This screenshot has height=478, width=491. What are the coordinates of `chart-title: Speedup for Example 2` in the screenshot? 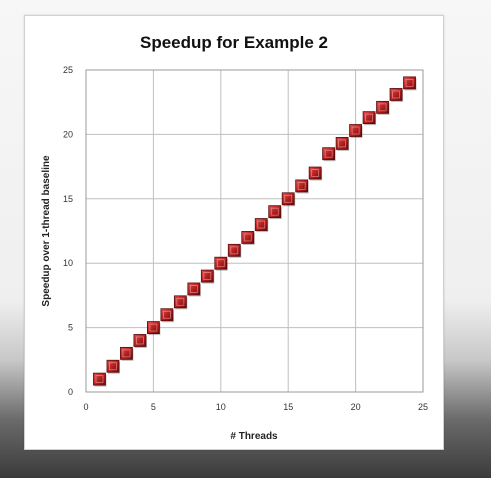 It's located at (234, 42).